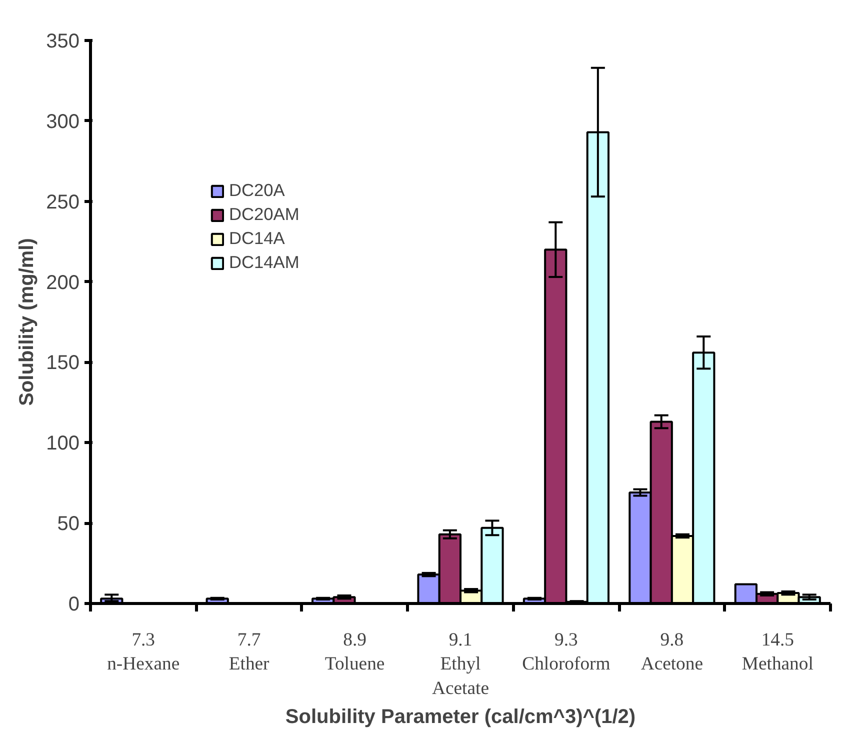 The height and width of the screenshot is (735, 852). I want to click on y-tick-label: 100, so click(63, 443).